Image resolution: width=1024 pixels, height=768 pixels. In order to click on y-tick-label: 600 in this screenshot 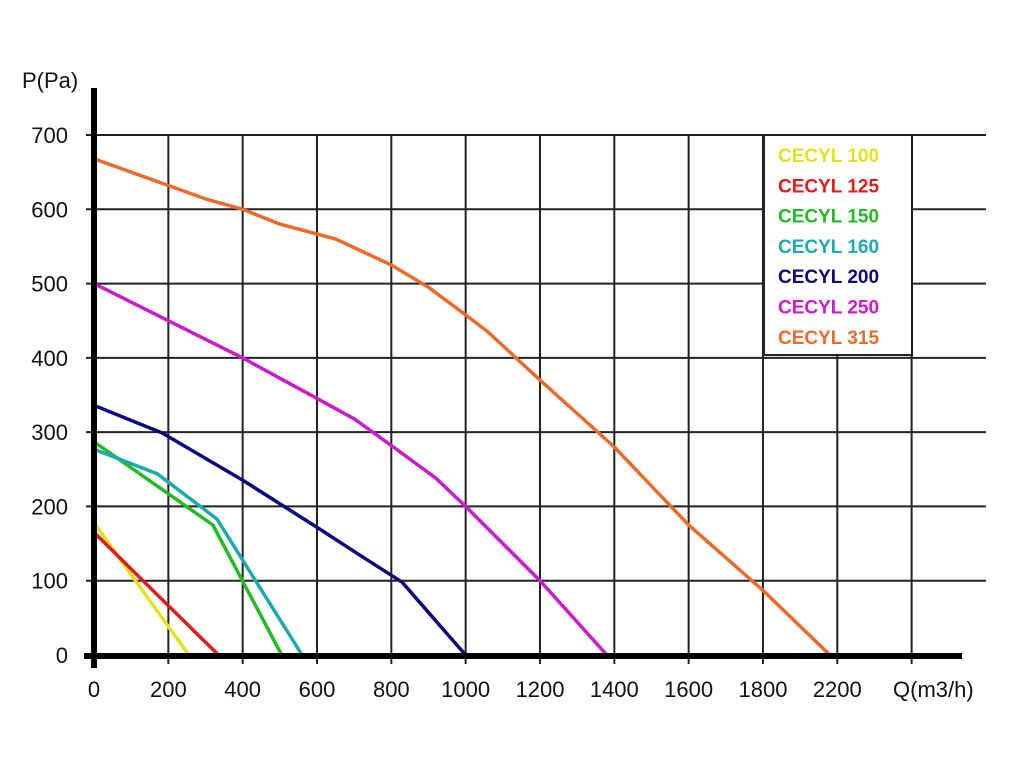, I will do `click(49, 209)`.